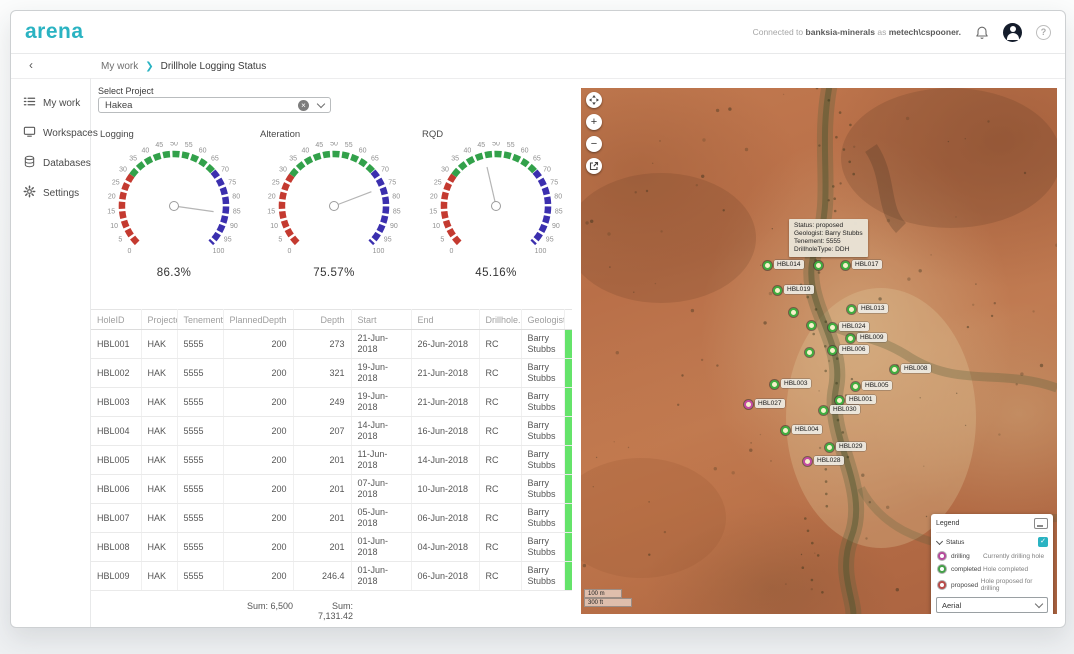 Image resolution: width=1074 pixels, height=654 pixels. Describe the element at coordinates (381, 373) in the screenshot. I see `cell-start: 19-Jun-2018` at that location.